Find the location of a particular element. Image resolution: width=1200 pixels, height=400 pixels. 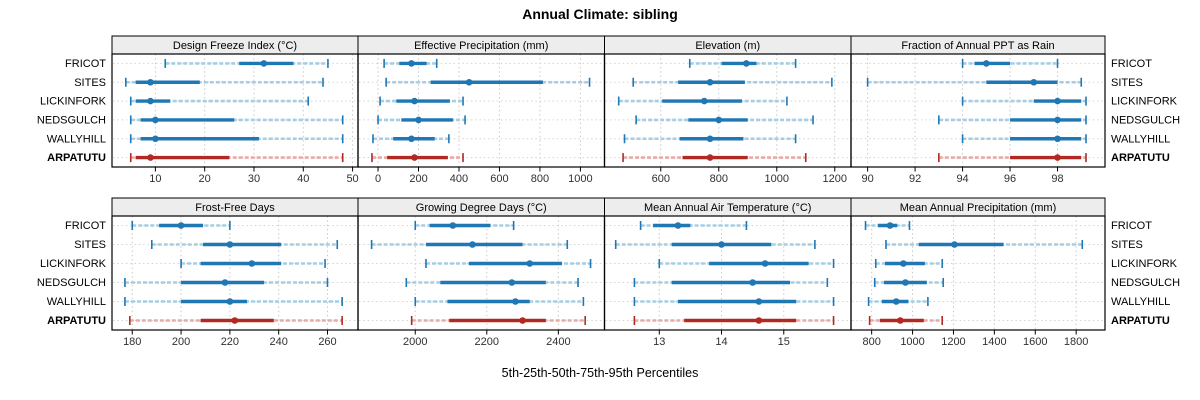

axis-tick-label: 2000 is located at coordinates (415, 342).